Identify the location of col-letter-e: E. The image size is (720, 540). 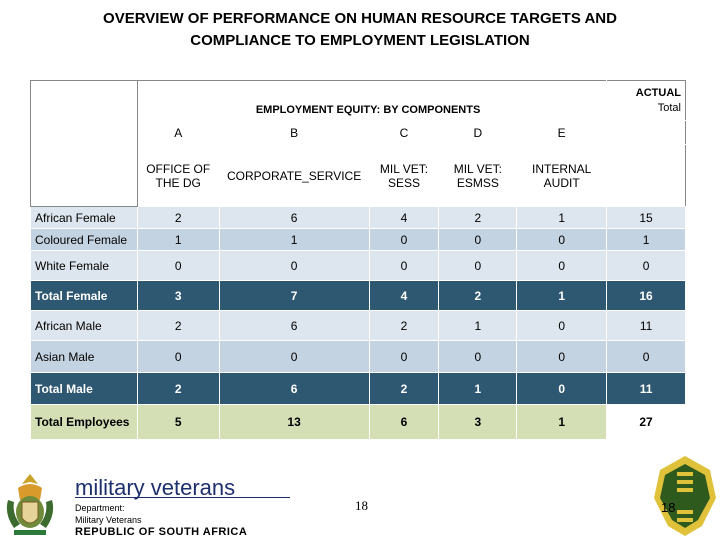
(562, 132).